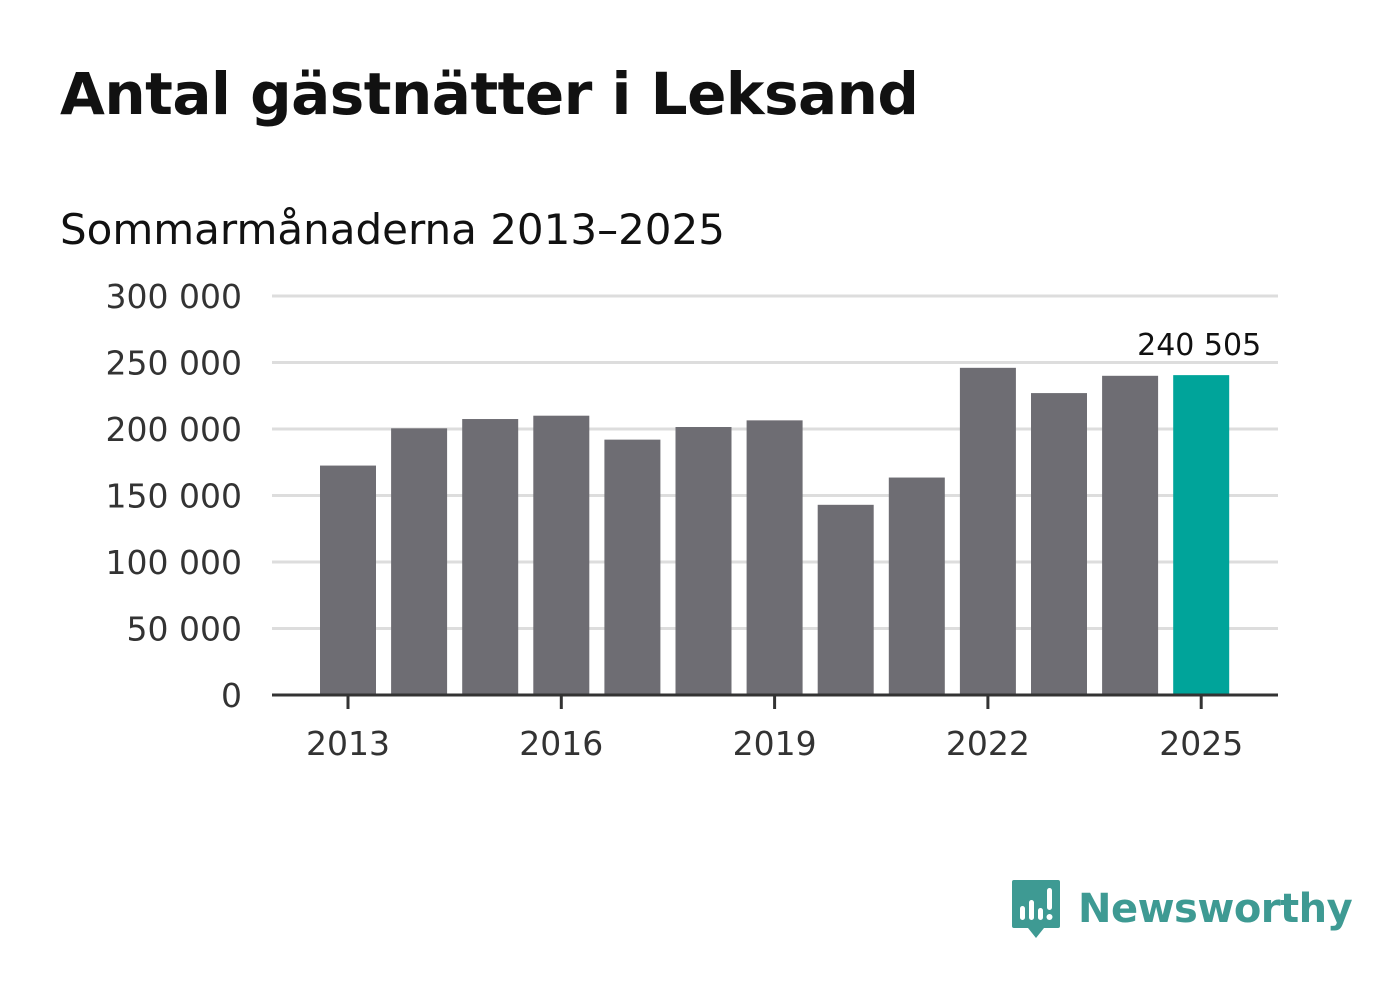 The image size is (1382, 999). What do you see at coordinates (174, 296) in the screenshot?
I see `y-tick-label: 300 000` at bounding box center [174, 296].